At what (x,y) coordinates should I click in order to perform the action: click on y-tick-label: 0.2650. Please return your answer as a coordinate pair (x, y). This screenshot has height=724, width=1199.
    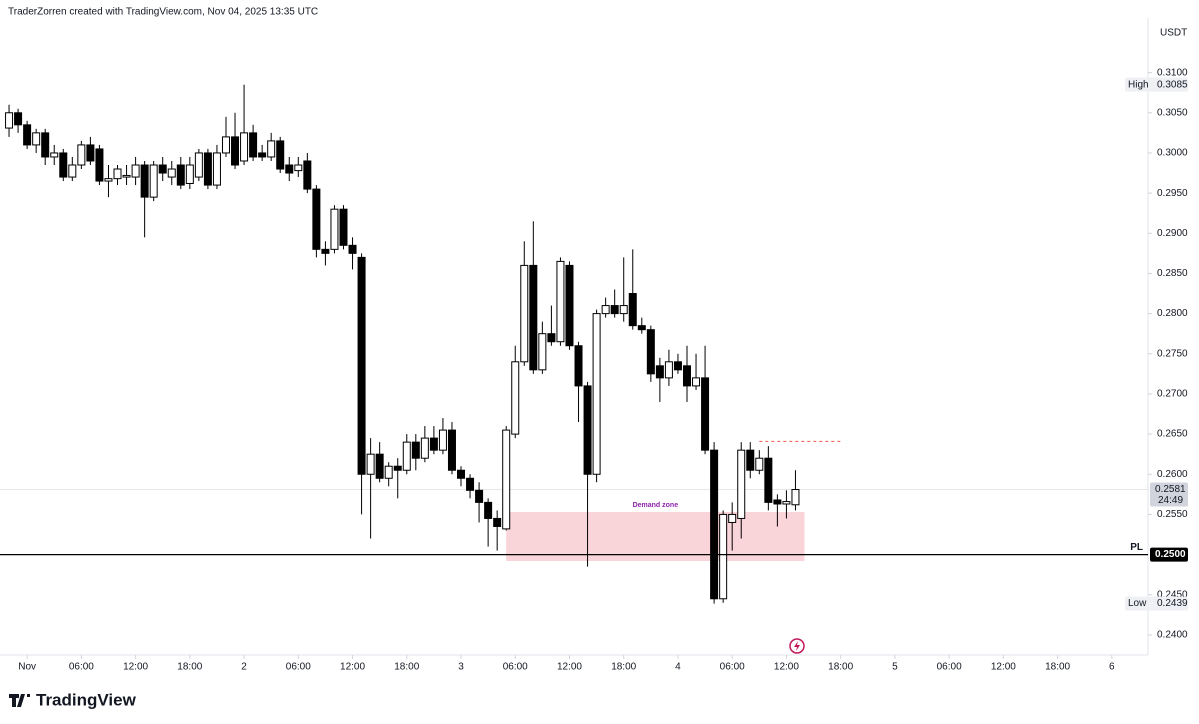
    Looking at the image, I should click on (1172, 434).